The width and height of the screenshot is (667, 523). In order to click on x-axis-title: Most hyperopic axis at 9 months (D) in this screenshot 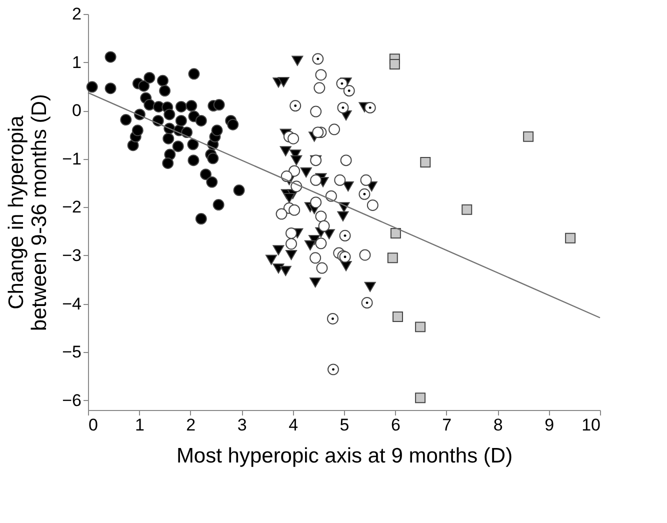, I will do `click(344, 456)`.